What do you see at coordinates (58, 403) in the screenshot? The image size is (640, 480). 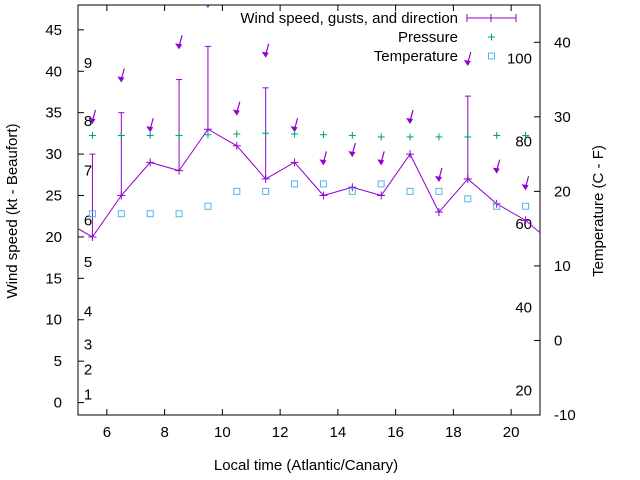 I see `y-tick-label: 0` at bounding box center [58, 403].